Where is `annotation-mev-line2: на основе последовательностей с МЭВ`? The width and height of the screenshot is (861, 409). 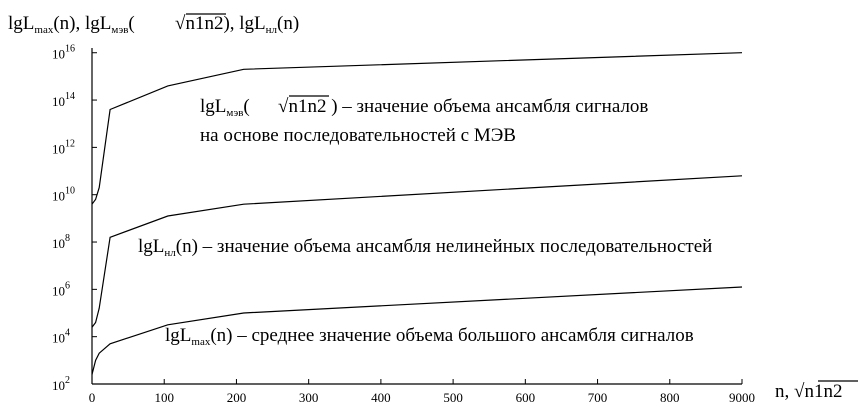
annotation-mev-line2: на основе последовательностей с МЭВ is located at coordinates (358, 135).